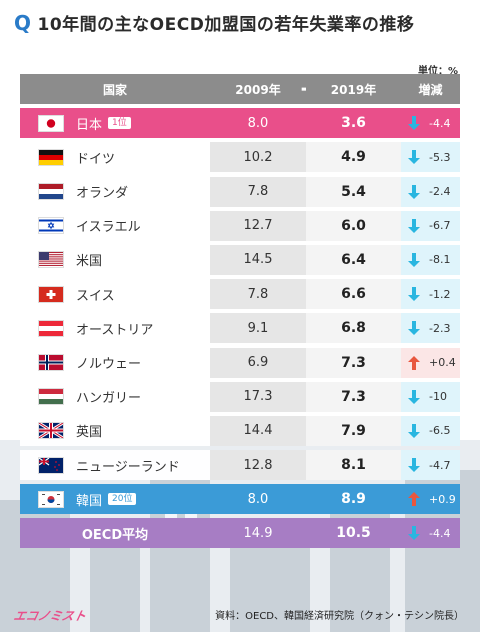 Image resolution: width=480 pixels, height=632 pixels. What do you see at coordinates (51, 431) in the screenshot?
I see `flag-gb-icon` at bounding box center [51, 431].